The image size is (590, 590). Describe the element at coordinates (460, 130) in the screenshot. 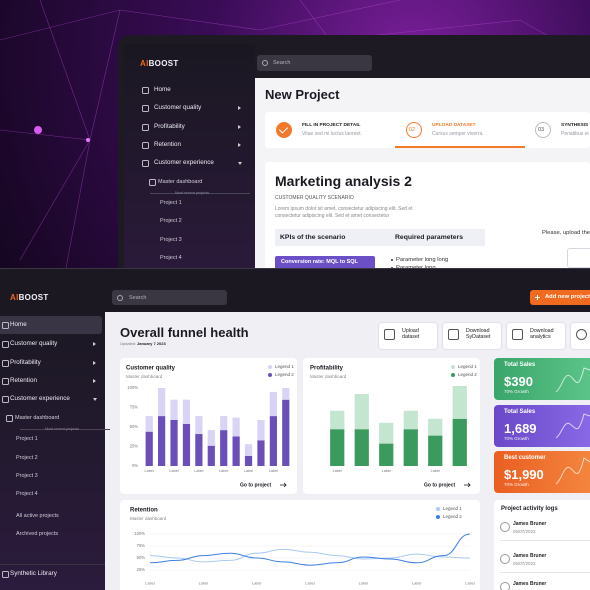

I see `active-step` at that location.